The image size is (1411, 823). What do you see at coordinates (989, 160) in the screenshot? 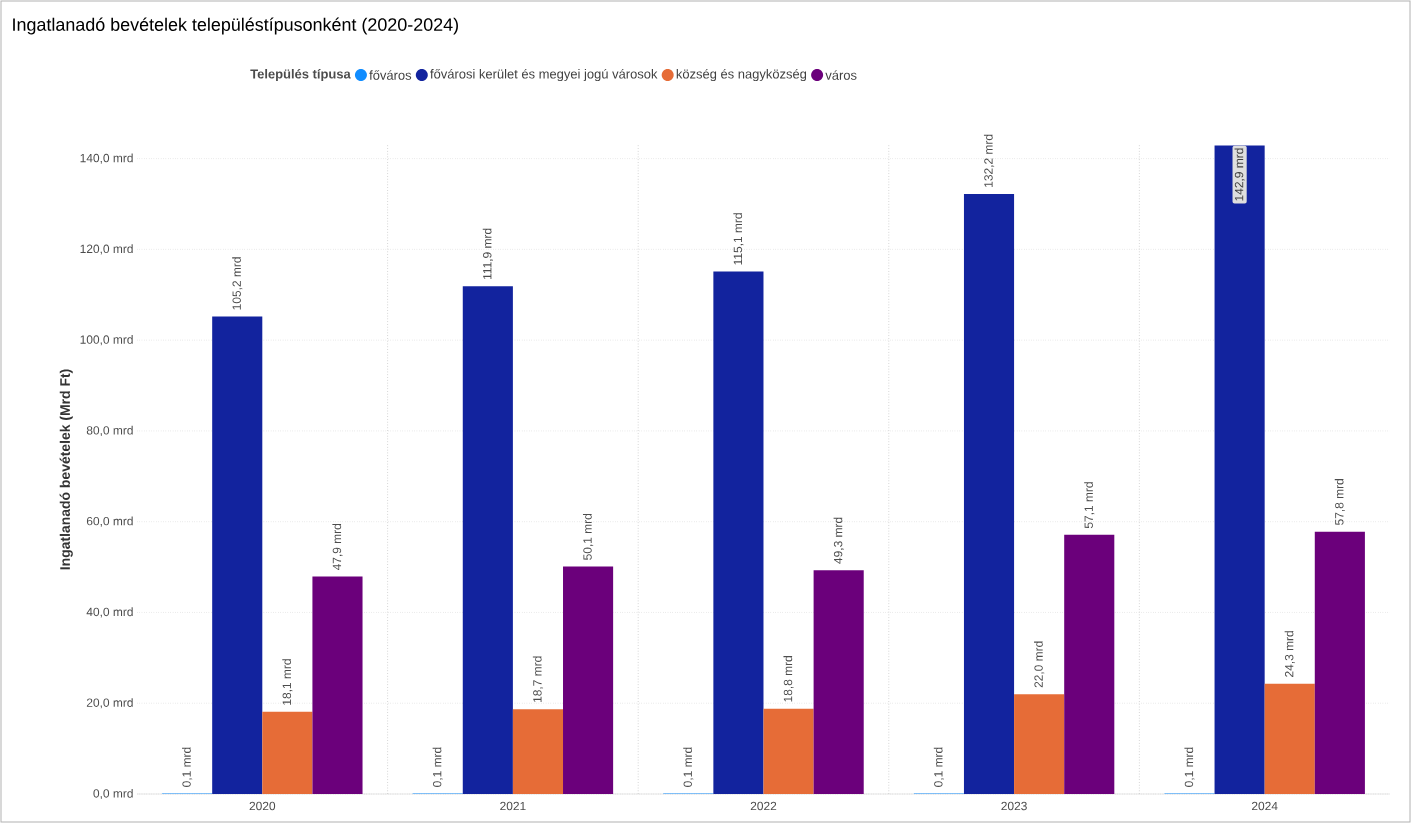
I see `data-label: 132,2 mrd` at bounding box center [989, 160].